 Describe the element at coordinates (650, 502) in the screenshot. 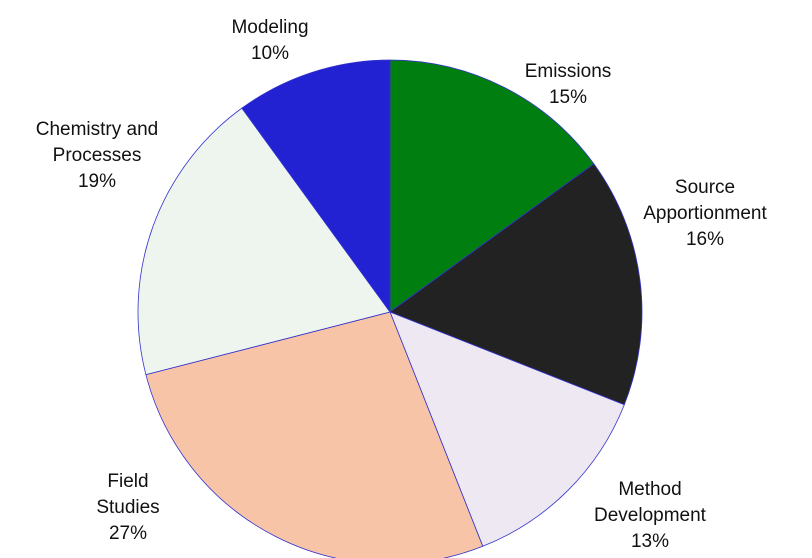

I see `category-name: Method Development` at that location.